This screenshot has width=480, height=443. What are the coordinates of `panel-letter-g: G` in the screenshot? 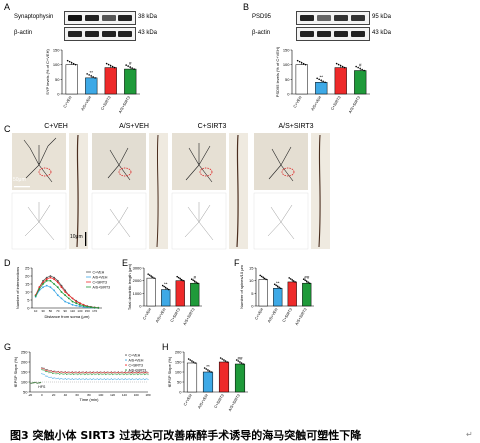 It's located at (8, 347).